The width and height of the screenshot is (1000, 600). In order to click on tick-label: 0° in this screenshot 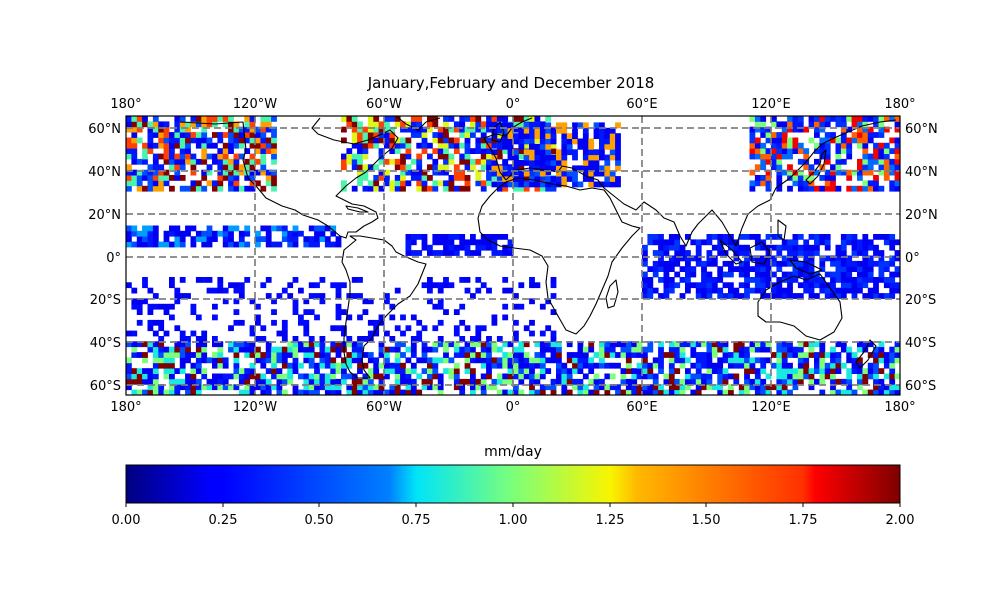, I will do `click(113, 258)`.